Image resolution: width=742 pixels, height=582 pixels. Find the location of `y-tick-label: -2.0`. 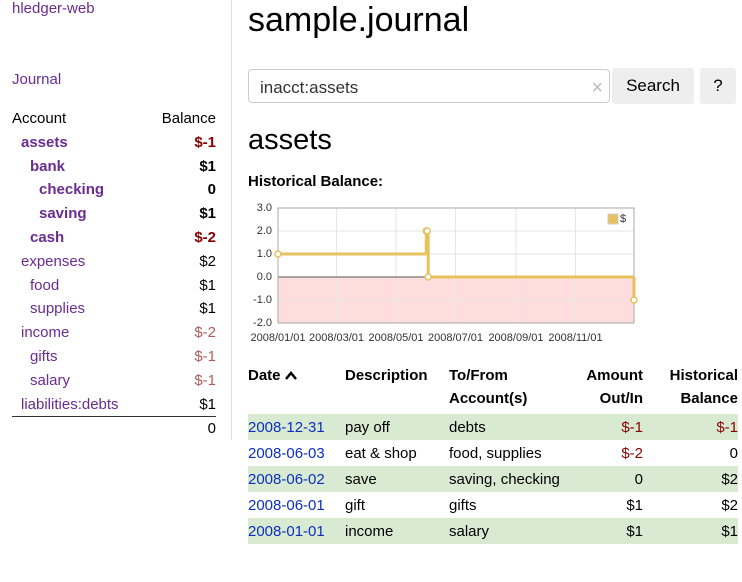

y-tick-label: -2.0 is located at coordinates (262, 323).